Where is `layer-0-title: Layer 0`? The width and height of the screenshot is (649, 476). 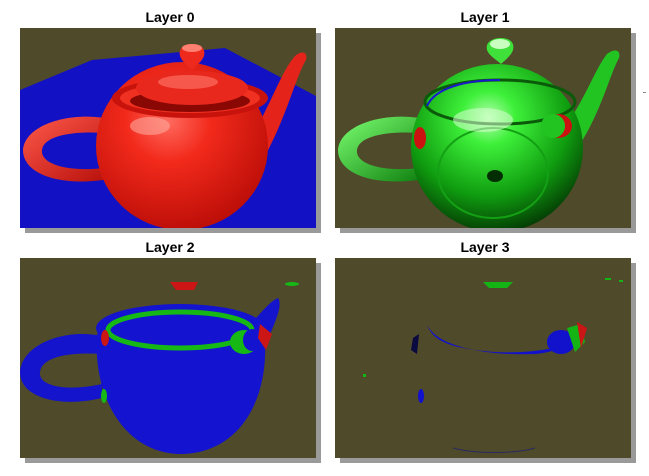
layer-0-title: Layer 0 is located at coordinates (170, 17).